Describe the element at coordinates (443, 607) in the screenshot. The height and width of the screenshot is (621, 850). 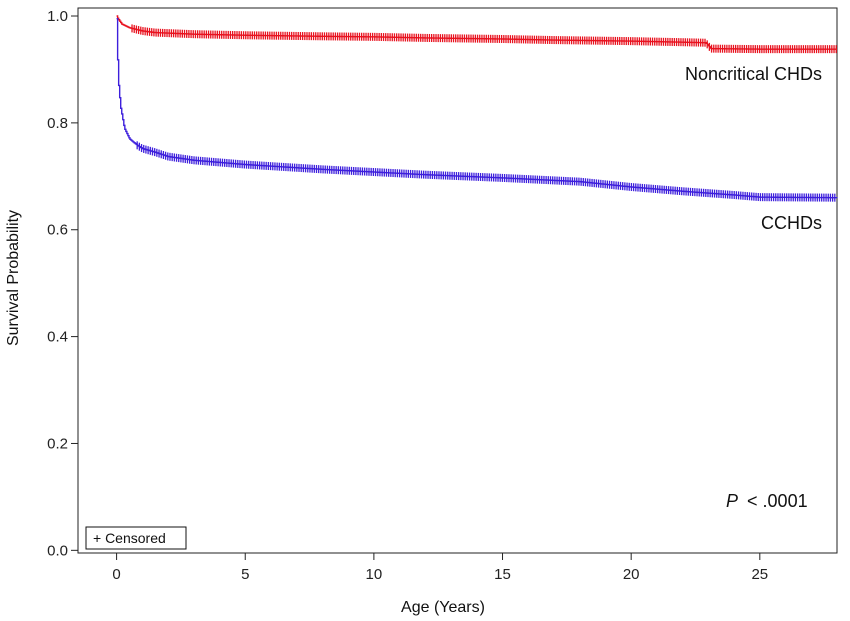
I see `x-axis-title: Age (Years)` at that location.